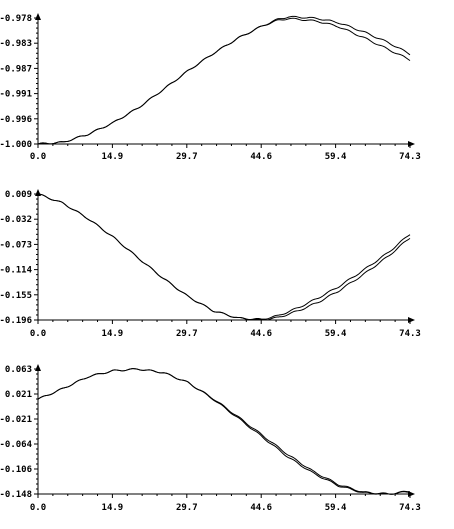  What do you see at coordinates (16, 44) in the screenshot?
I see `y-tick-label: -0.983` at bounding box center [16, 44].